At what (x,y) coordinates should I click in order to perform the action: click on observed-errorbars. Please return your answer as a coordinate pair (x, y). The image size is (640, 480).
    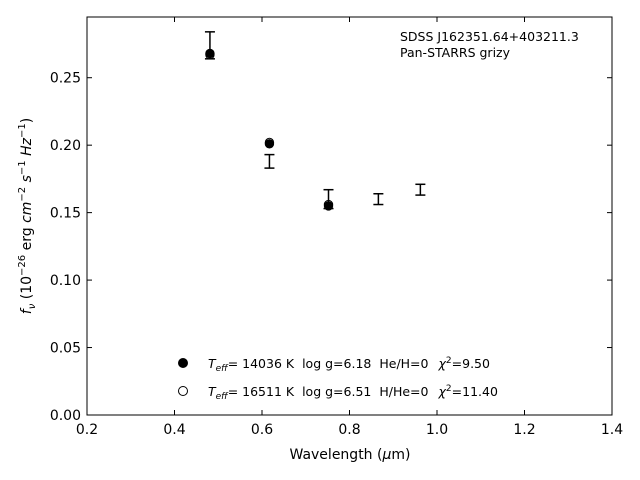
    Looking at the image, I should click on (315, 120).